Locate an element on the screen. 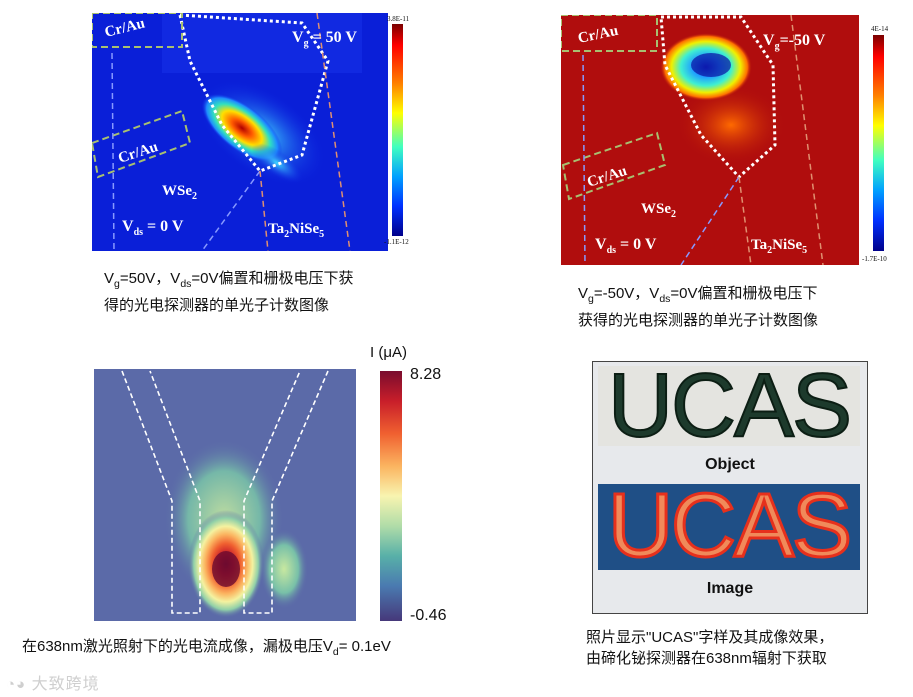  photocurrent-map is located at coordinates (225, 495).